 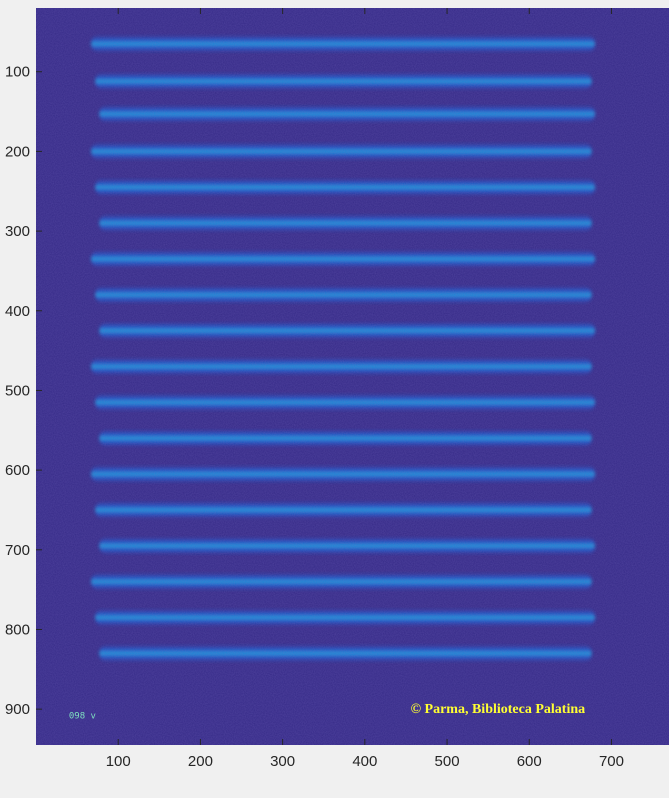 What do you see at coordinates (17, 550) in the screenshot?
I see `y-tick-label: 700` at bounding box center [17, 550].